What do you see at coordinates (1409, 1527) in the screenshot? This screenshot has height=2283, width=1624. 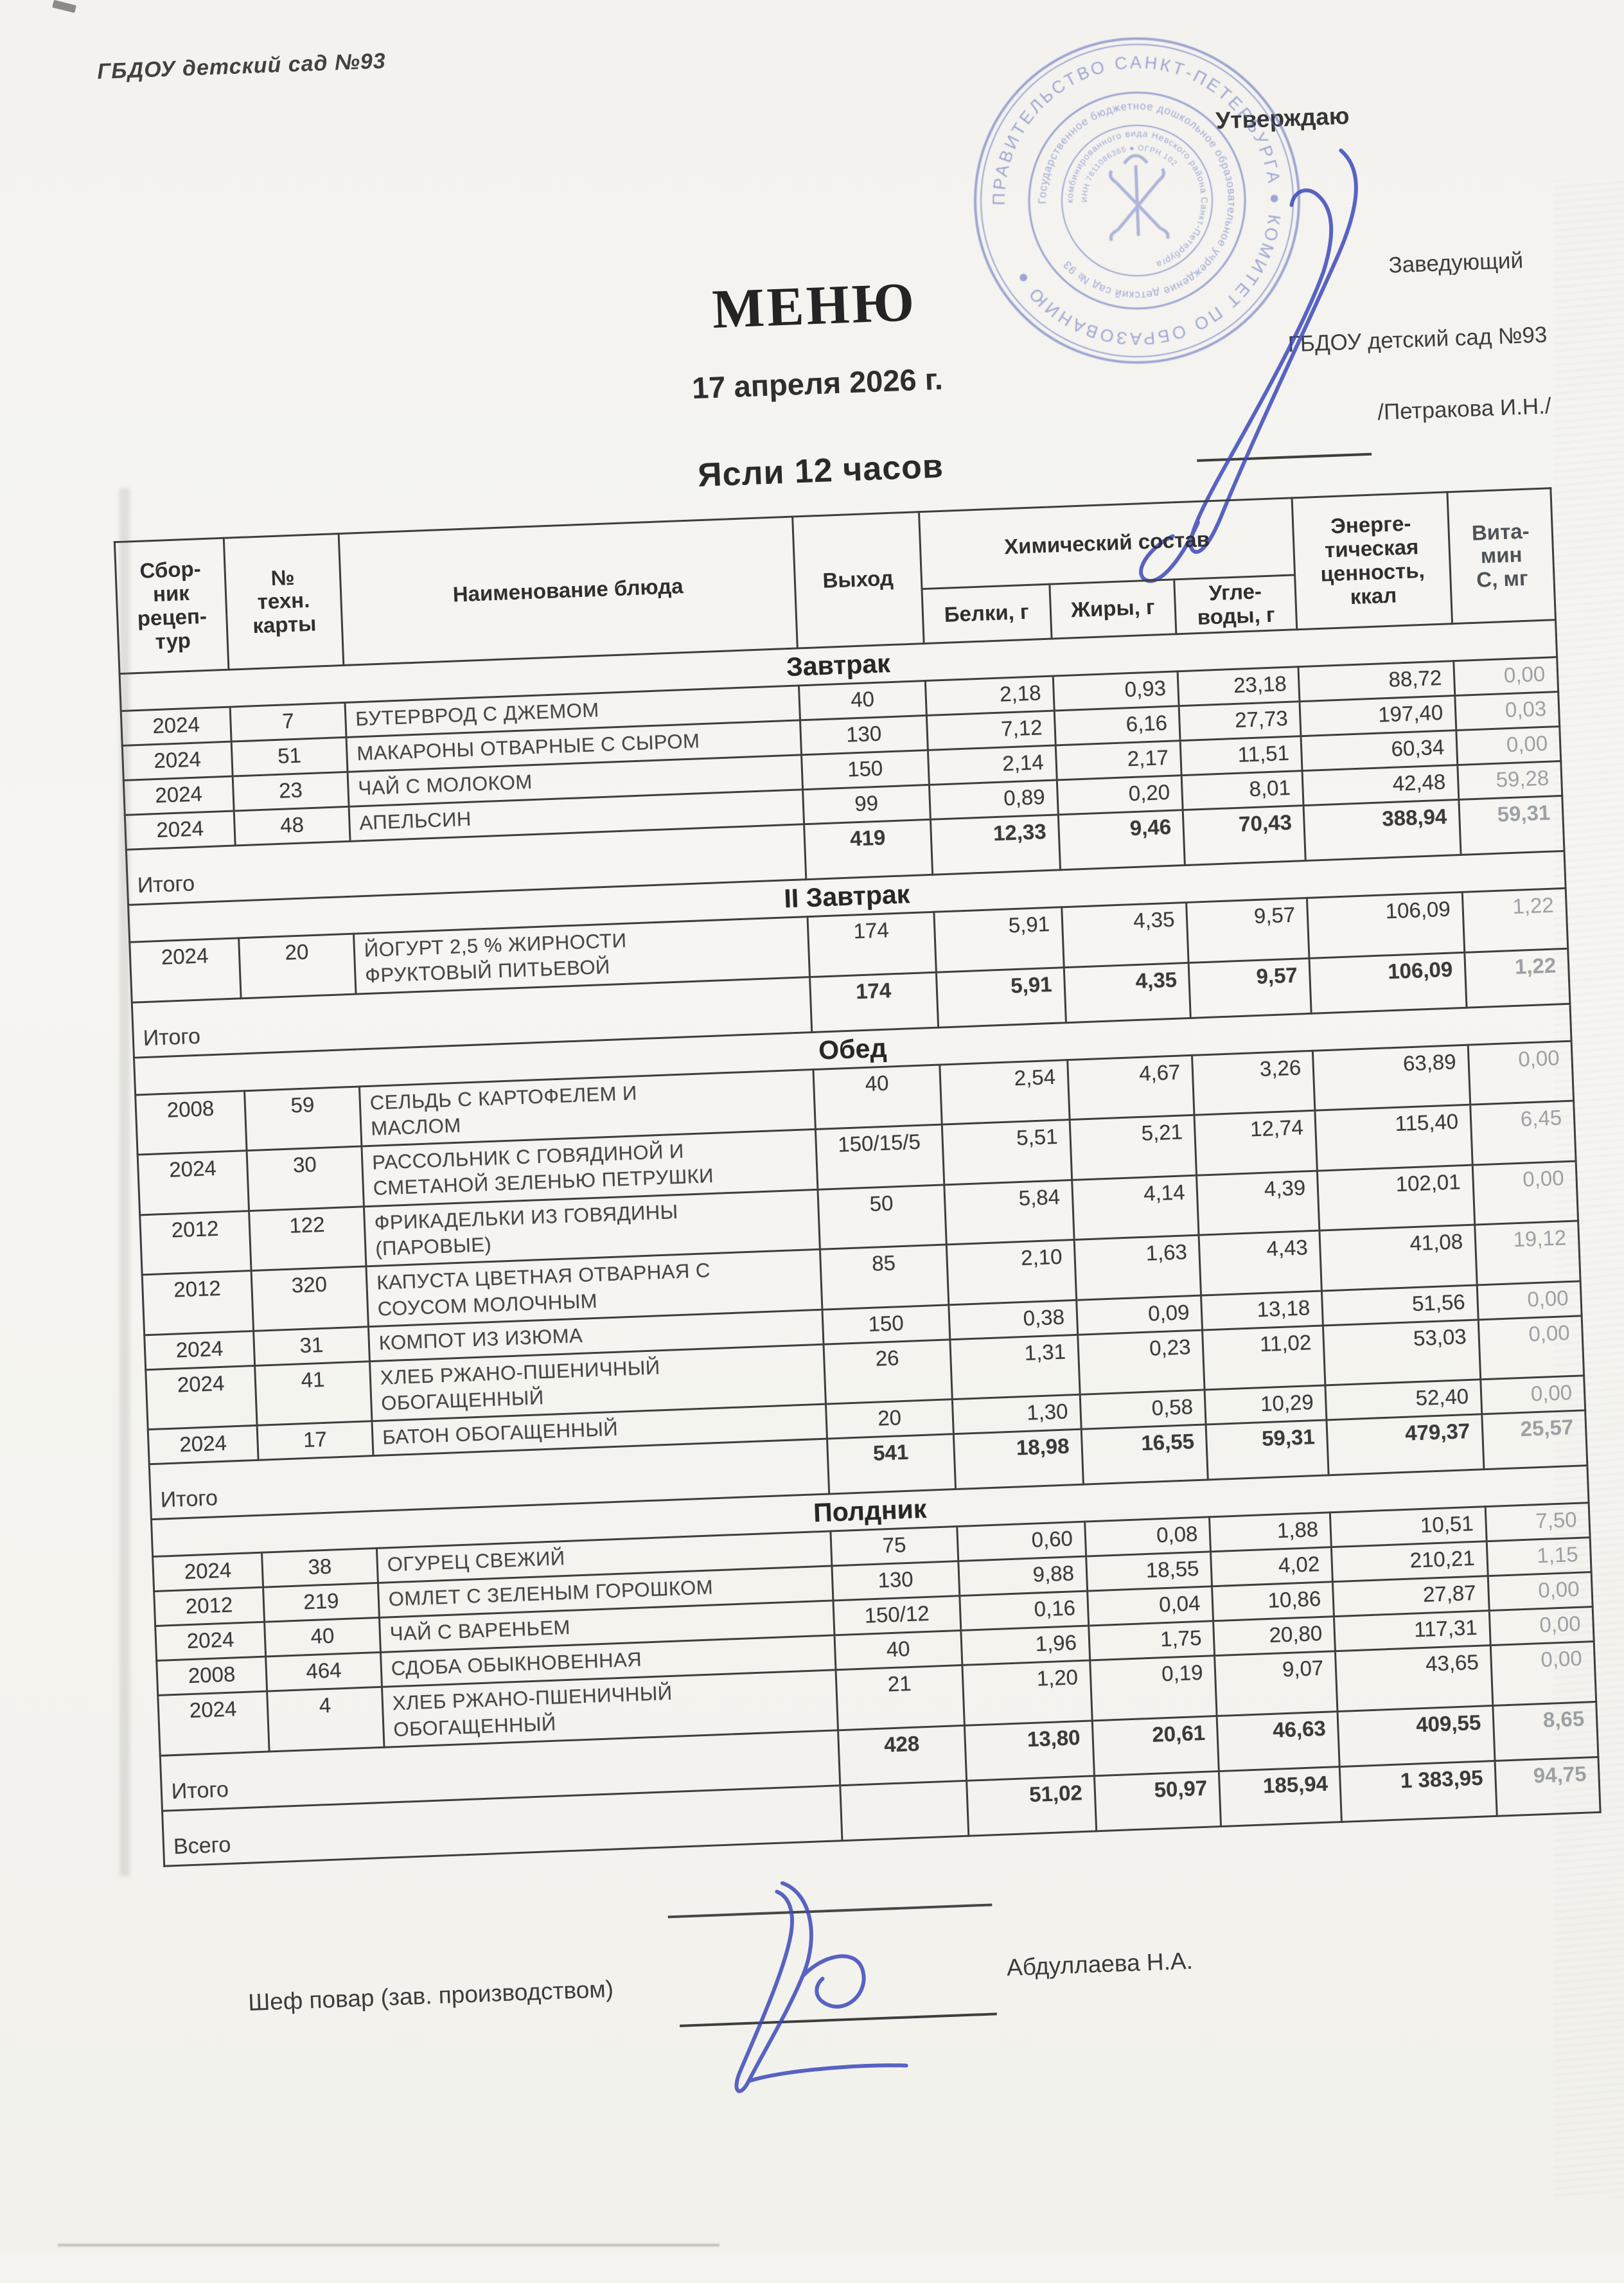 I see `cell-kcal: 10,51` at bounding box center [1409, 1527].